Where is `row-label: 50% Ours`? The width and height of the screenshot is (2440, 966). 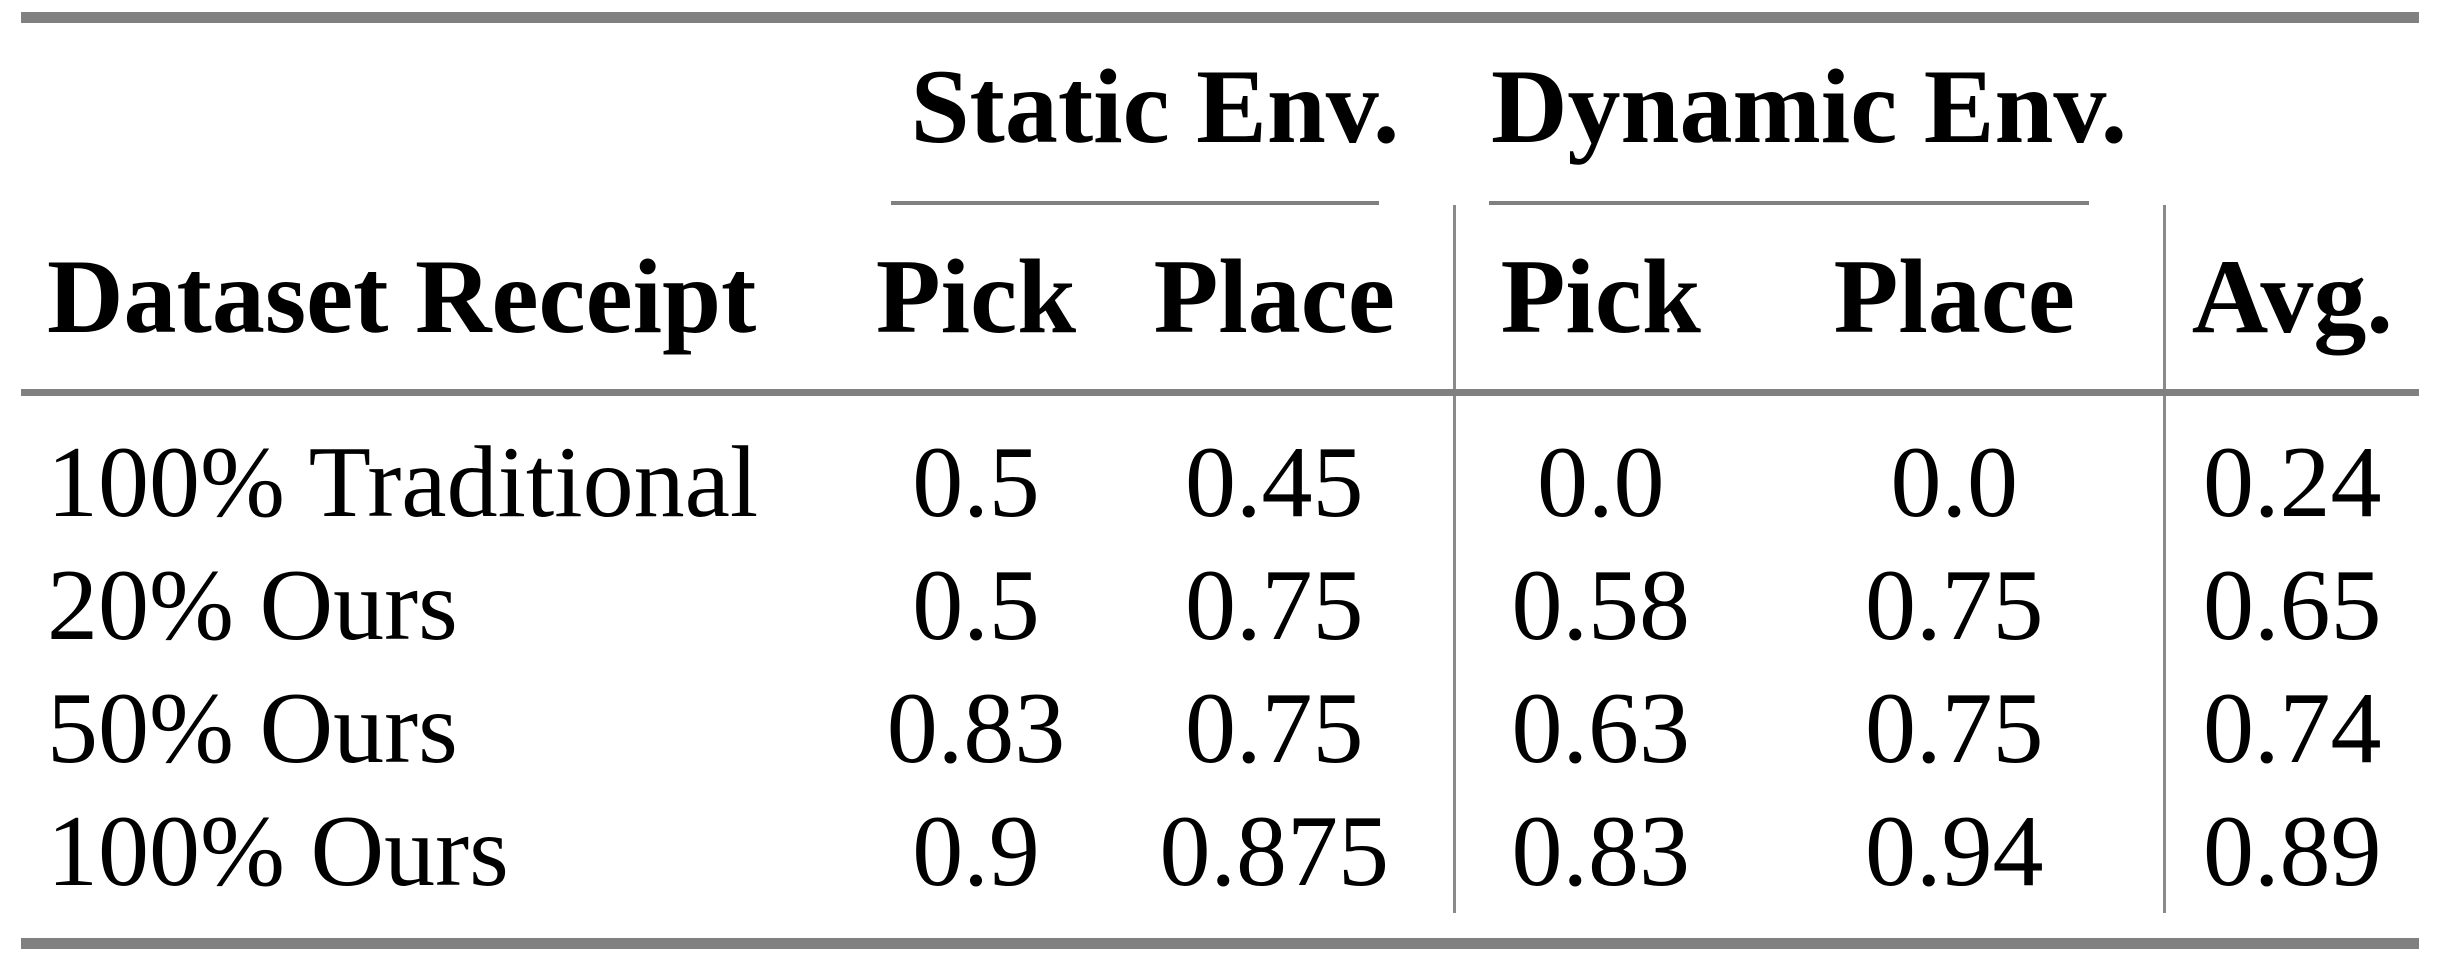
row-label: 50% Ours is located at coordinates (252, 728).